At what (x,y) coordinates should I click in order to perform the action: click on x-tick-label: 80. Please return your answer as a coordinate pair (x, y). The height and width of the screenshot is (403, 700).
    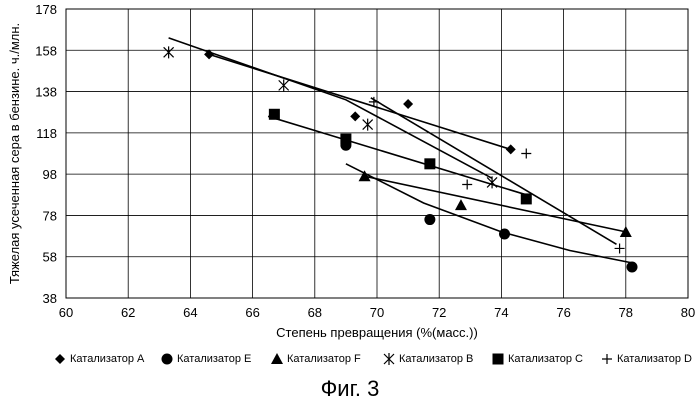
    Looking at the image, I should click on (688, 312).